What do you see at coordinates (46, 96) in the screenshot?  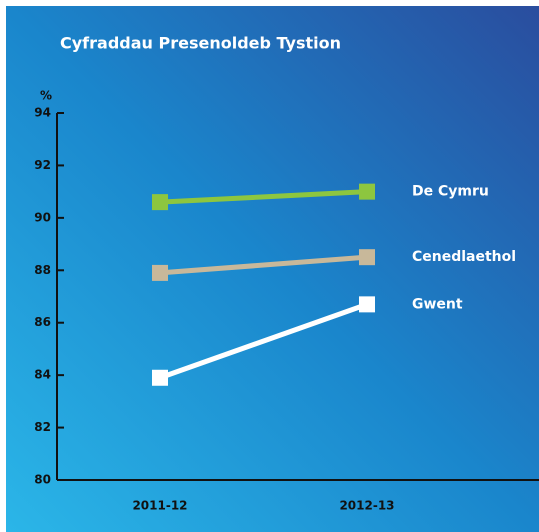 I see `y-axis-label: %` at bounding box center [46, 96].